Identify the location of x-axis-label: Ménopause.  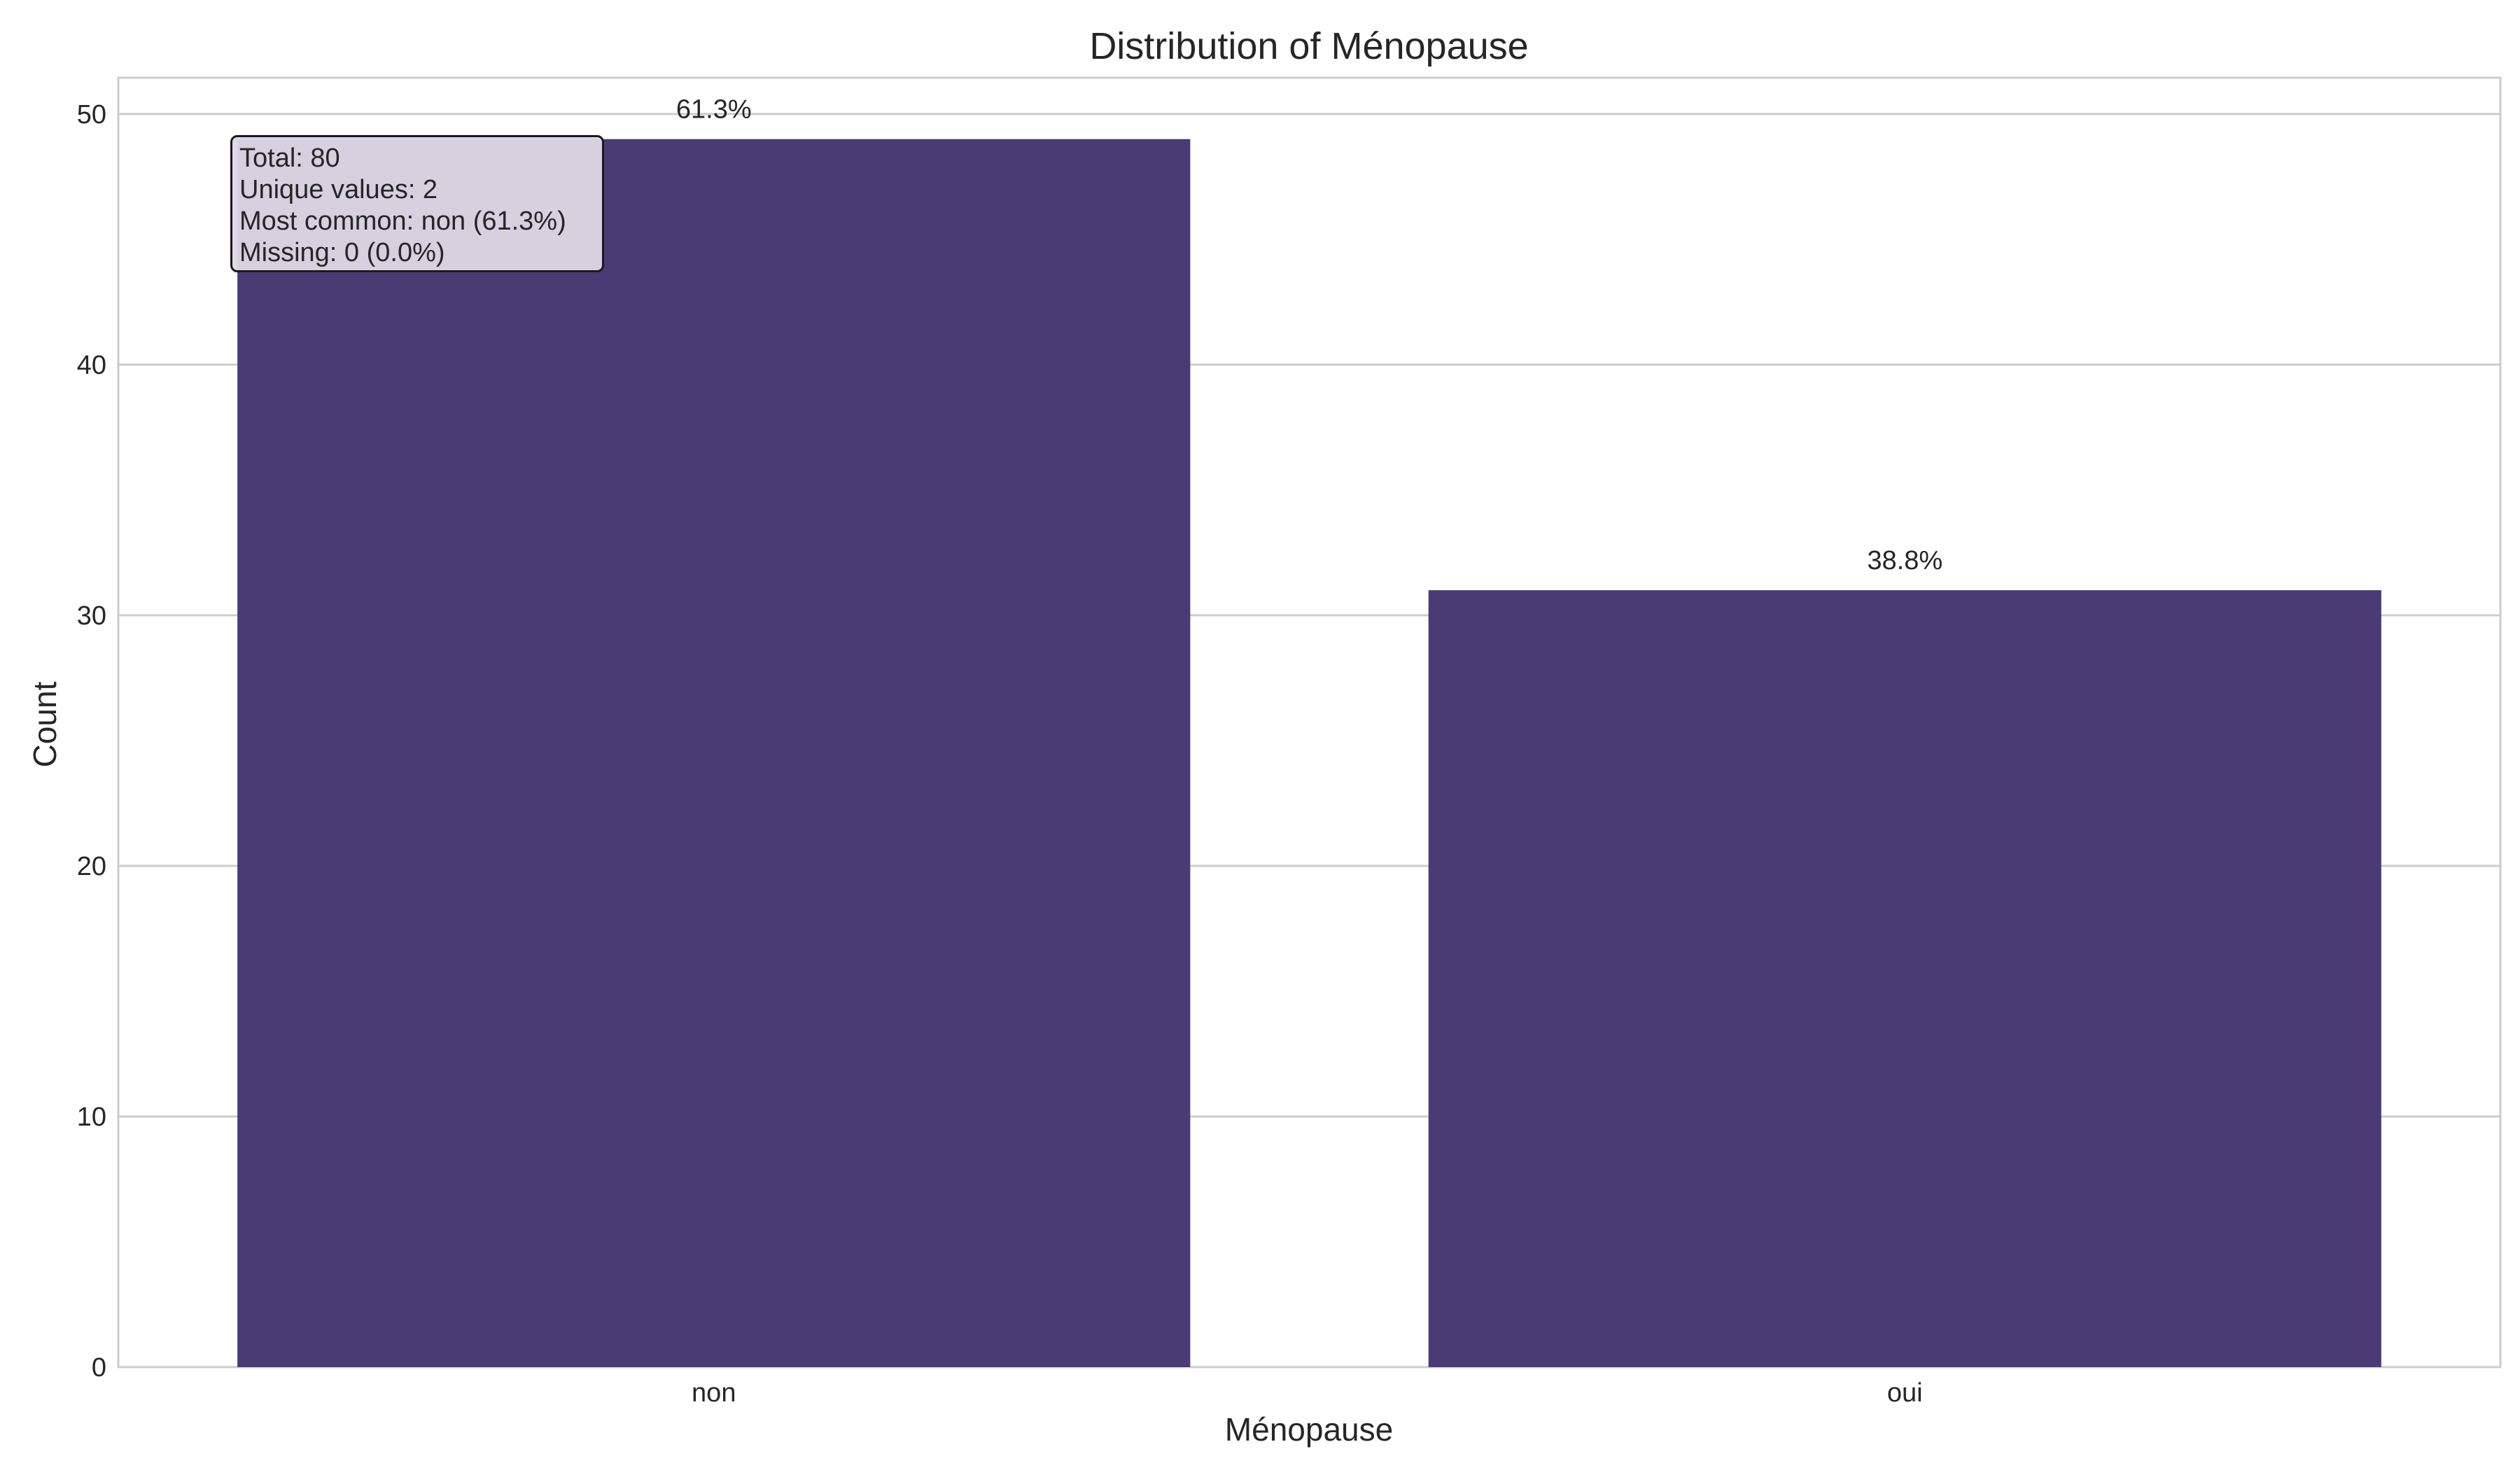
(1309, 1429).